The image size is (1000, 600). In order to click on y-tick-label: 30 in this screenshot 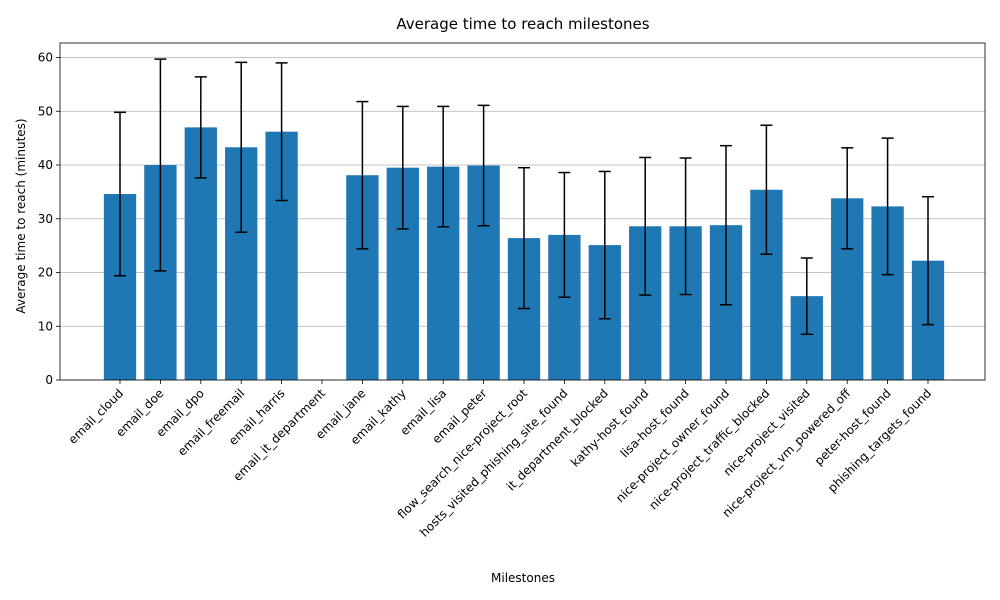, I will do `click(45, 219)`.